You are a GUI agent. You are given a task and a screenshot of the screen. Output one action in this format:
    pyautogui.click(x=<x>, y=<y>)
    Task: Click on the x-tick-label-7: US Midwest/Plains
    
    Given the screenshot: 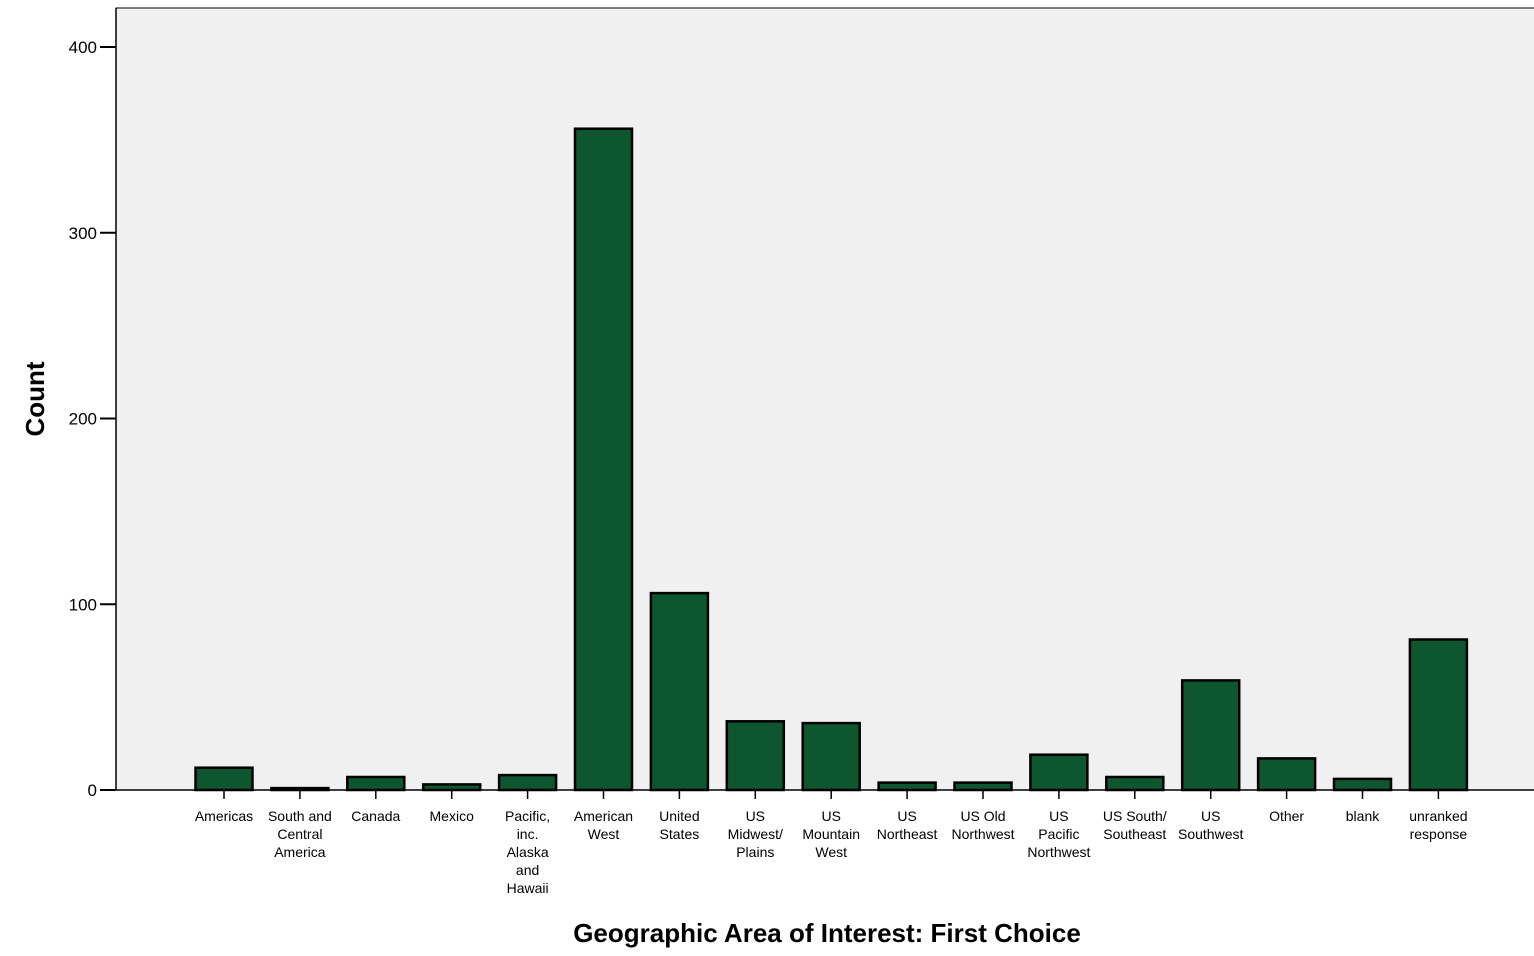 What is the action you would take?
    pyautogui.click(x=755, y=834)
    